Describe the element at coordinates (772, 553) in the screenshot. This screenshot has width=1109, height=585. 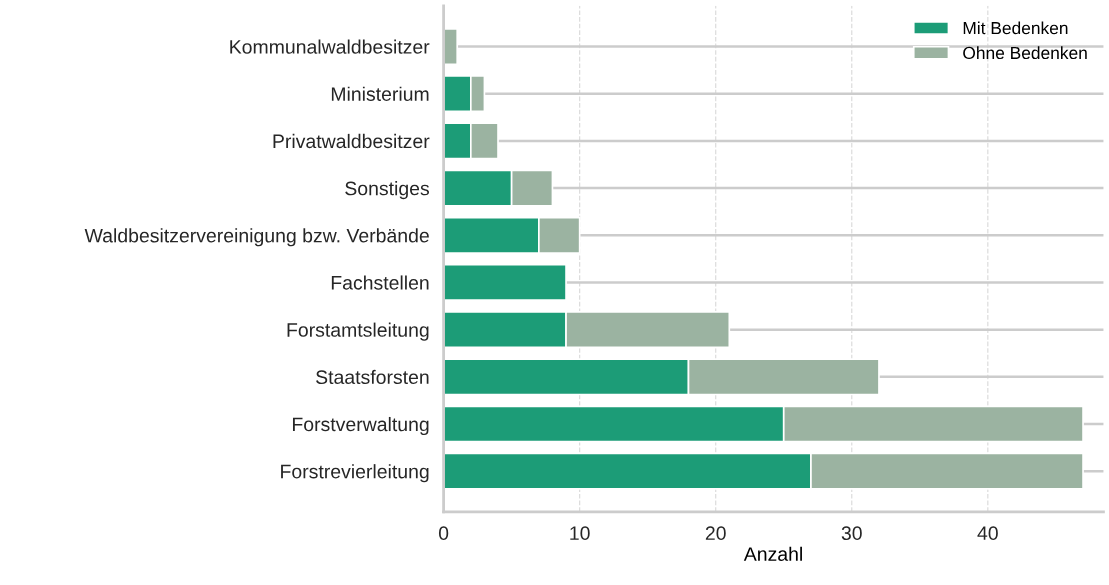
I see `x-axis-title: Anzahl` at that location.